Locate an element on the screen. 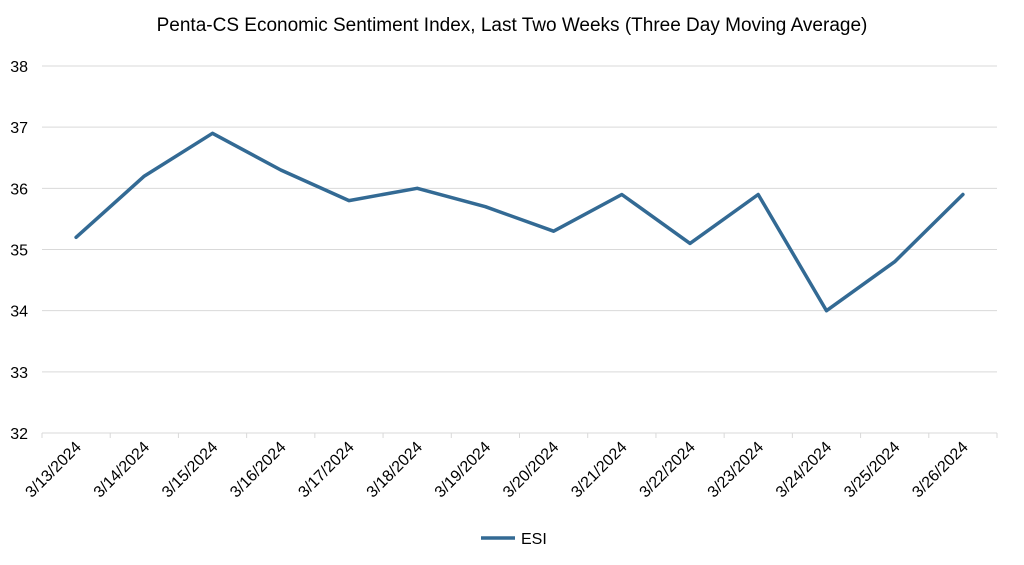 The height and width of the screenshot is (565, 1024). y-tick-label: 34 is located at coordinates (19, 312).